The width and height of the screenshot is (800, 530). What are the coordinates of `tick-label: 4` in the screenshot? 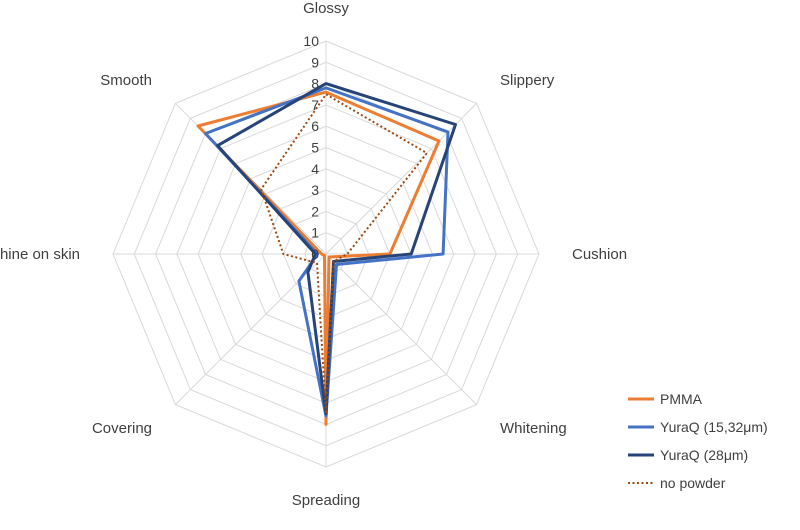 It's located at (315, 169).